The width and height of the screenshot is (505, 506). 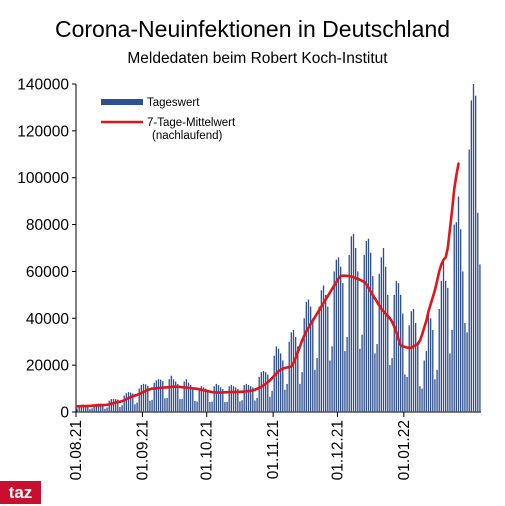 What do you see at coordinates (257, 58) in the screenshot?
I see `chart-subtitle: Meldedaten beim Robert Koch-Institut` at bounding box center [257, 58].